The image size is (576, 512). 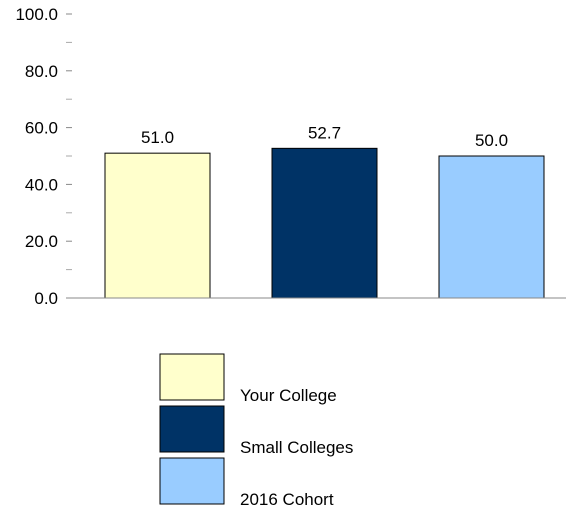 I want to click on legend-label-1: Your College, so click(x=288, y=395).